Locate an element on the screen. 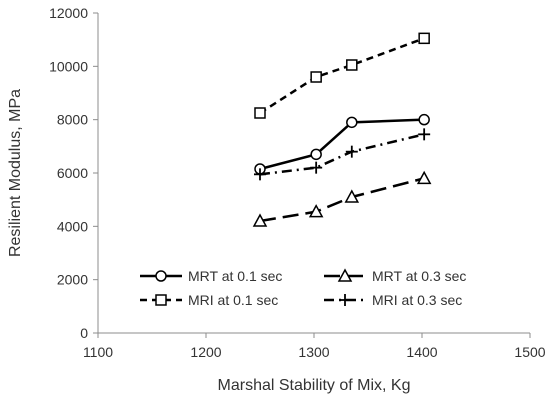 Image resolution: width=550 pixels, height=407 pixels. legend-marker-plus is located at coordinates (345, 300).